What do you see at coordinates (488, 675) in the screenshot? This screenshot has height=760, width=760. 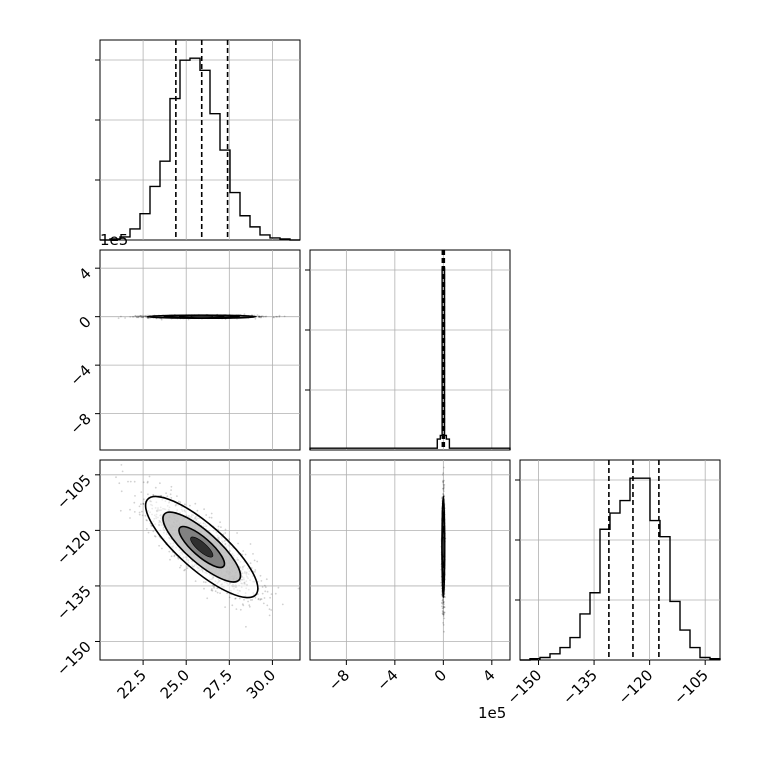 I see `x-tick-label-param-1-3: 4` at bounding box center [488, 675].